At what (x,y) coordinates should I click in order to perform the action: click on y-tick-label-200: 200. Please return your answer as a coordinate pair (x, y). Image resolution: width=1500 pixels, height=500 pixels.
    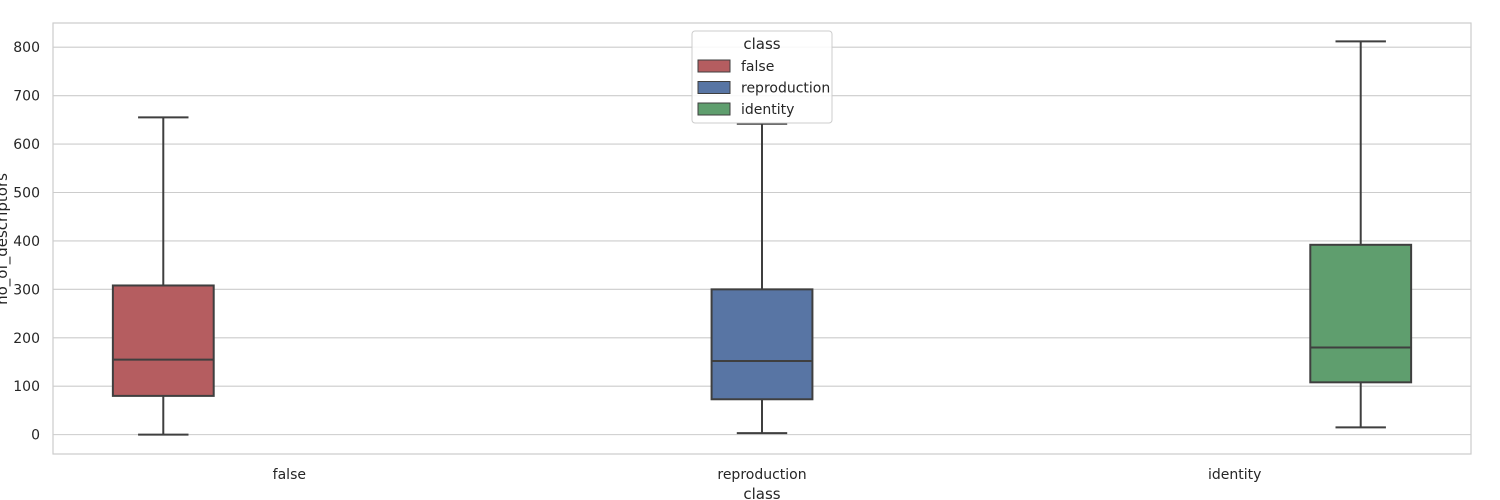
    Looking at the image, I should click on (26, 339).